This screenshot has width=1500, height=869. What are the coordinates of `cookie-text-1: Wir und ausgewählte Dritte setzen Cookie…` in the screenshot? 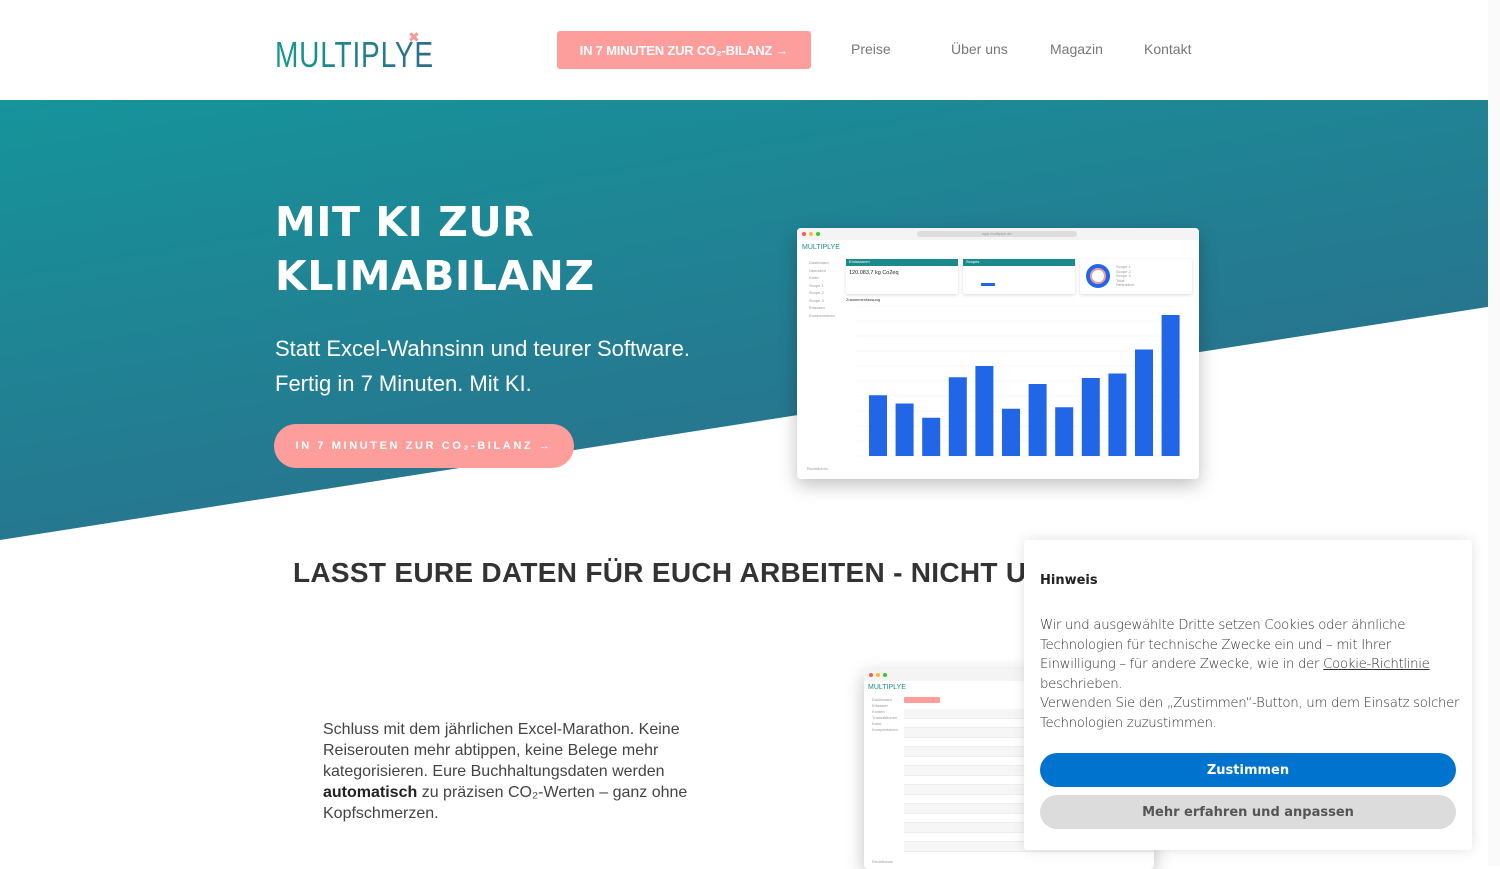 It's located at (1223, 645).